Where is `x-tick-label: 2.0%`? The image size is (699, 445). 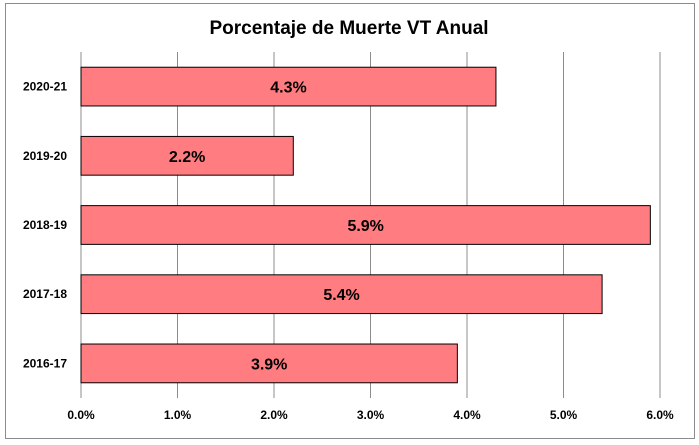 x-tick-label: 2.0% is located at coordinates (274, 415).